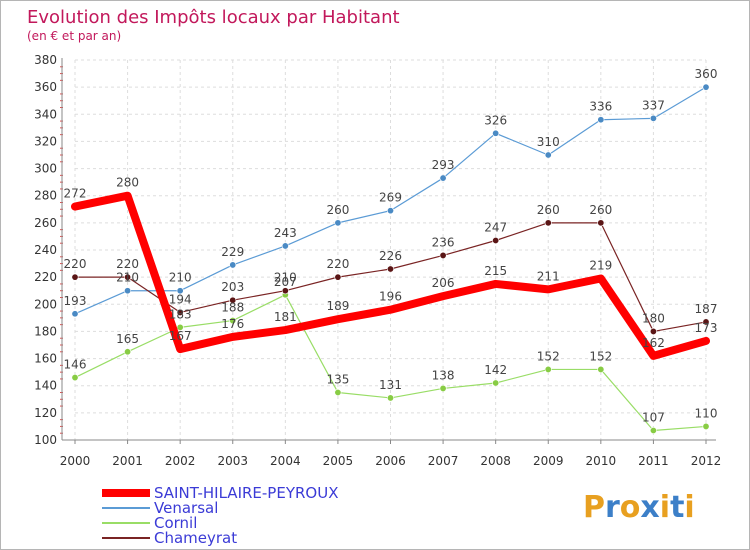  I want to click on logo-letter: t, so click(677, 507).